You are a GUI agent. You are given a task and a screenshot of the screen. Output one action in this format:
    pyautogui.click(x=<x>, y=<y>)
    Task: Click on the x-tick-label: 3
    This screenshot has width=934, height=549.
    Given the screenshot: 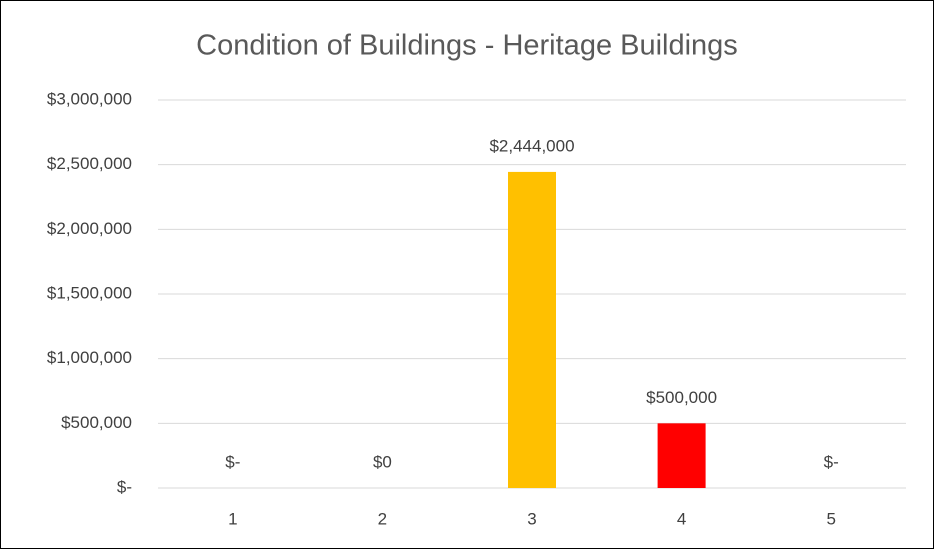 What is the action you would take?
    pyautogui.click(x=531, y=518)
    